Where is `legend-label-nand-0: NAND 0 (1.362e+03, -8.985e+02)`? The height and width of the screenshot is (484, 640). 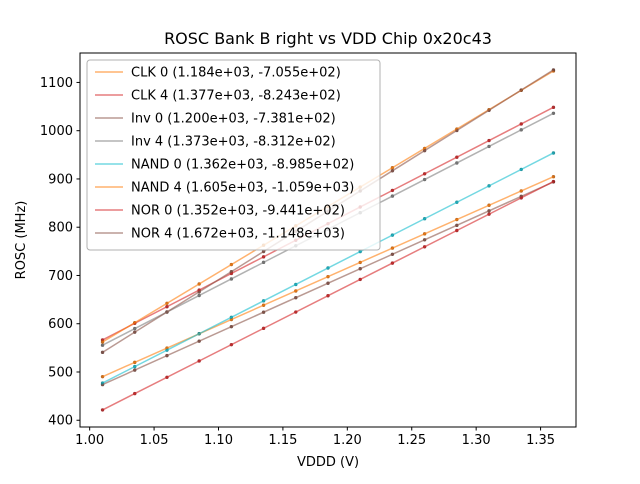
legend-label-nand-0: NAND 0 (1.362e+03, -8.985e+02) is located at coordinates (242, 165).